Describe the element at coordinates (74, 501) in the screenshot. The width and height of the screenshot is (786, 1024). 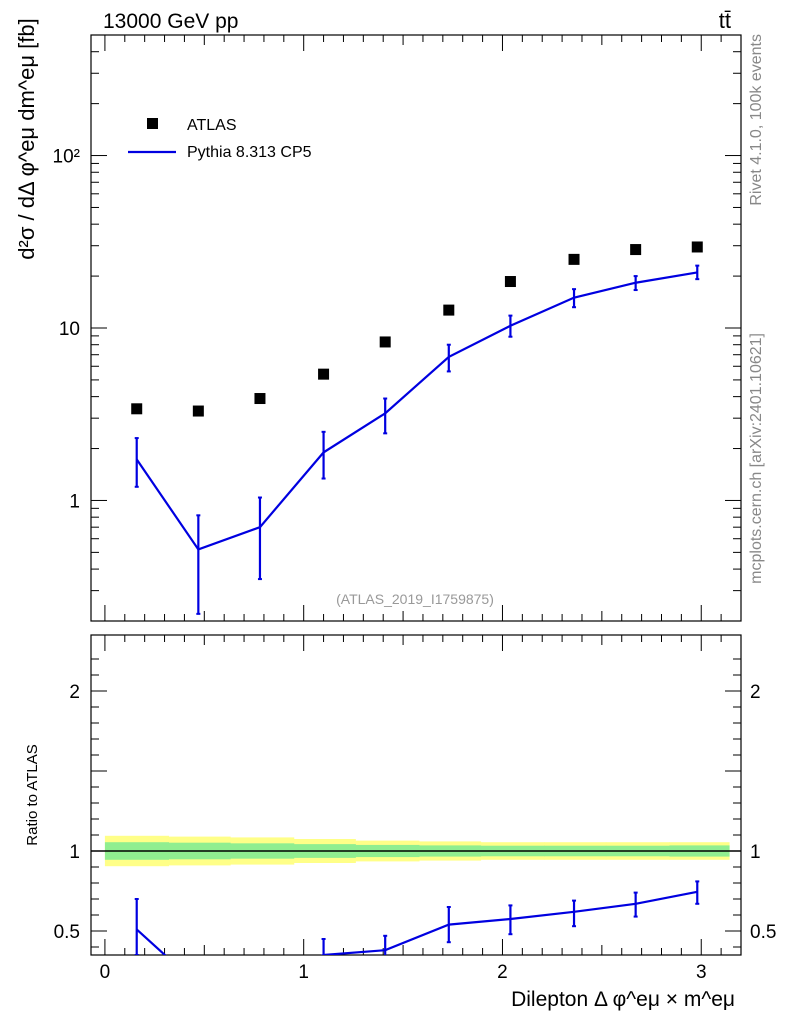
I see `main-y-tick-label-1: 1` at that location.